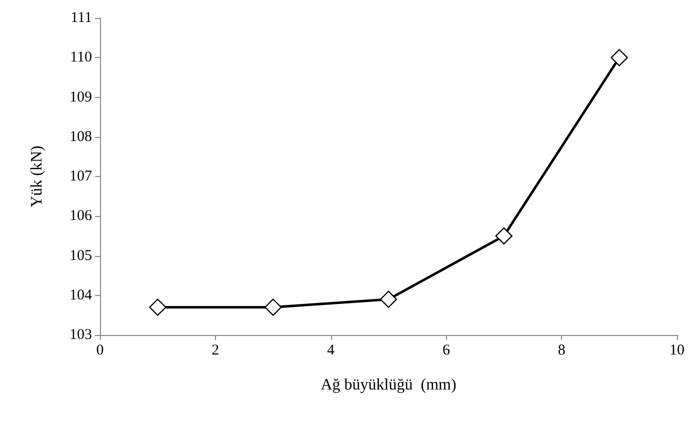 Image resolution: width=688 pixels, height=421 pixels. What do you see at coordinates (81, 335) in the screenshot?
I see `y-tick-label: 103` at bounding box center [81, 335].